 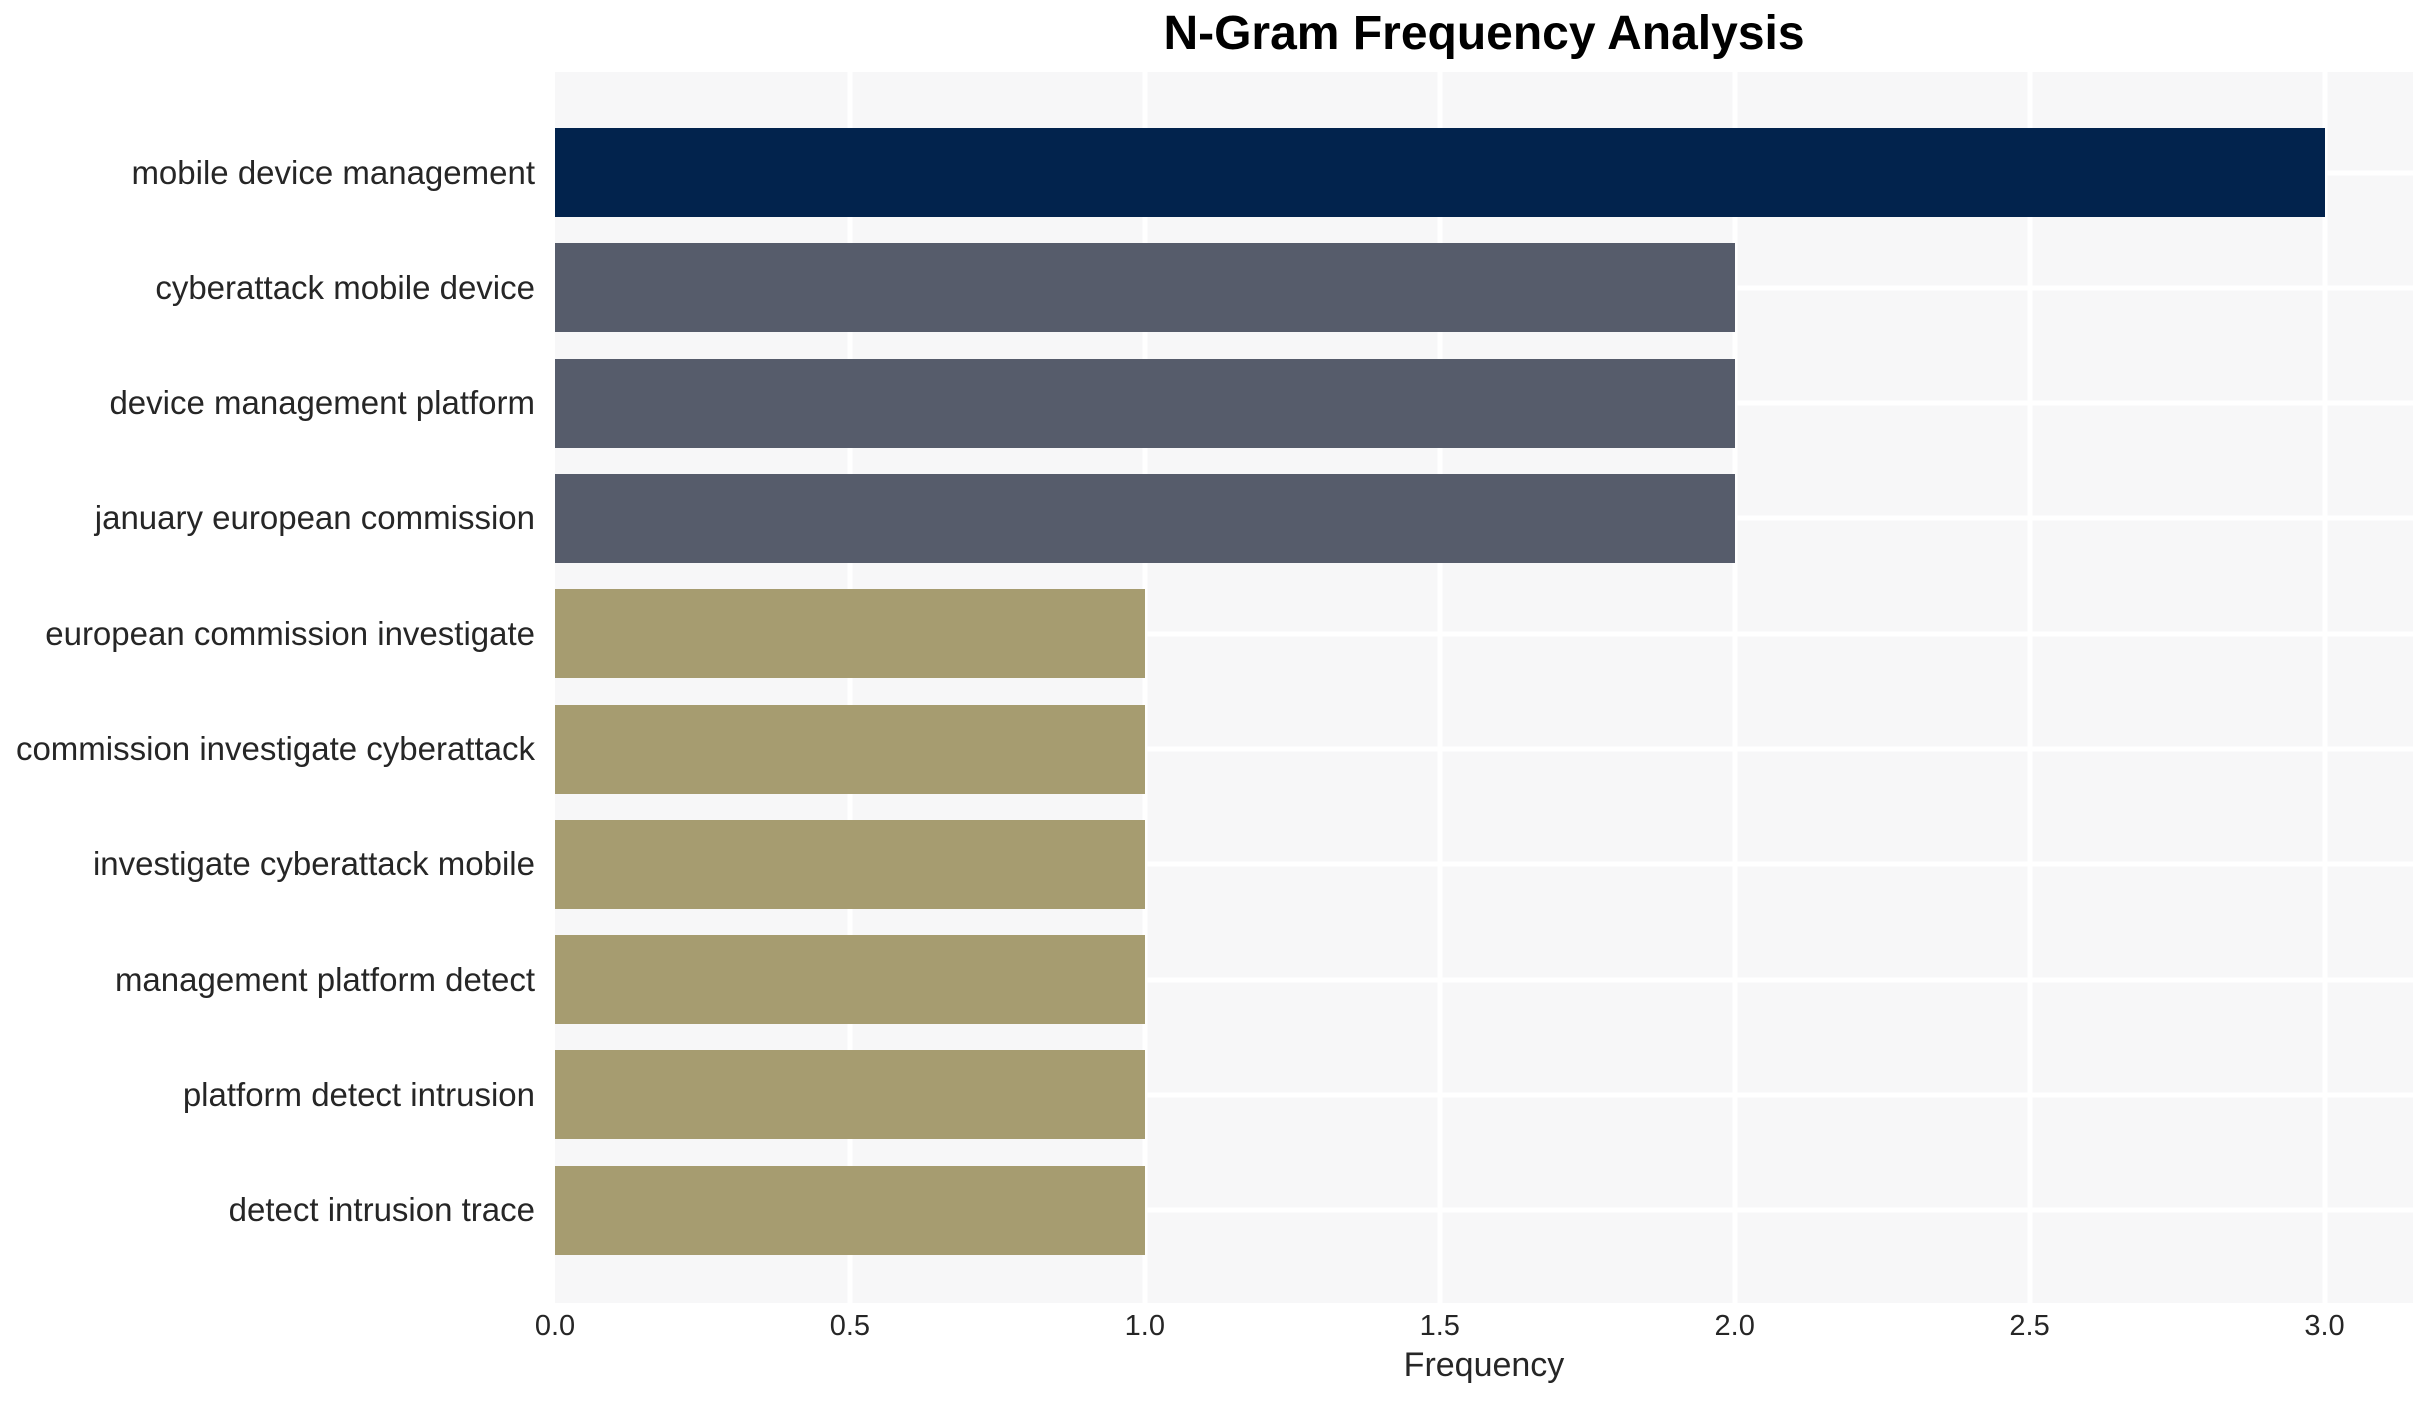 I want to click on y-axis-label: mobile device management, so click(x=333, y=172).